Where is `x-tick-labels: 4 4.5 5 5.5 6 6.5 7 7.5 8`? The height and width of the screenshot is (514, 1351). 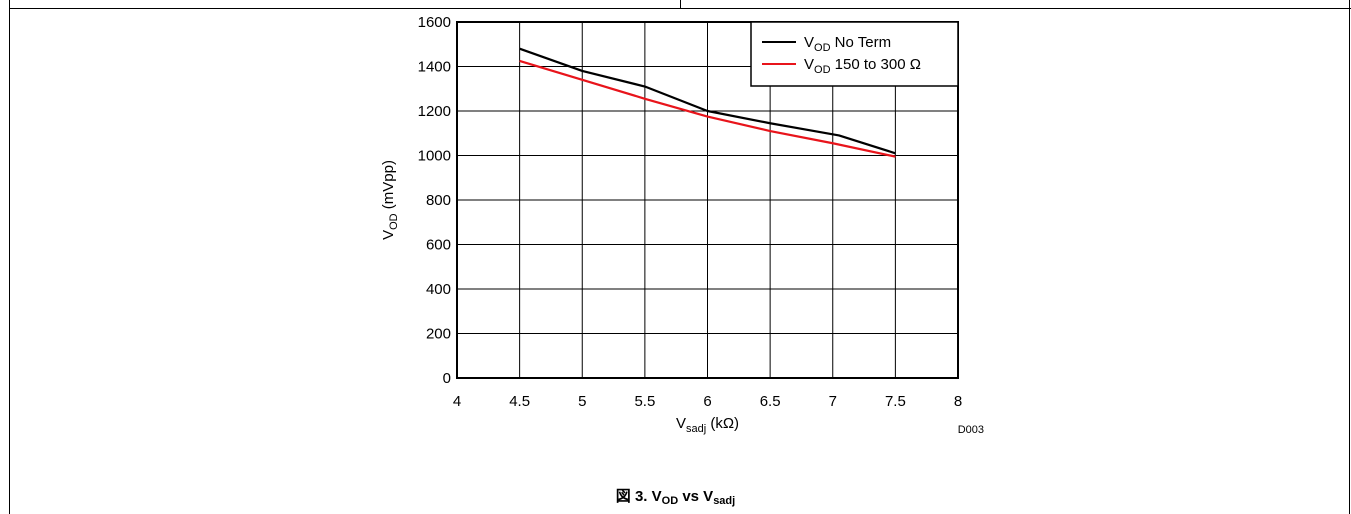
x-tick-labels: 4 4.5 5 5.5 6 6.5 7 7.5 8 is located at coordinates (707, 401).